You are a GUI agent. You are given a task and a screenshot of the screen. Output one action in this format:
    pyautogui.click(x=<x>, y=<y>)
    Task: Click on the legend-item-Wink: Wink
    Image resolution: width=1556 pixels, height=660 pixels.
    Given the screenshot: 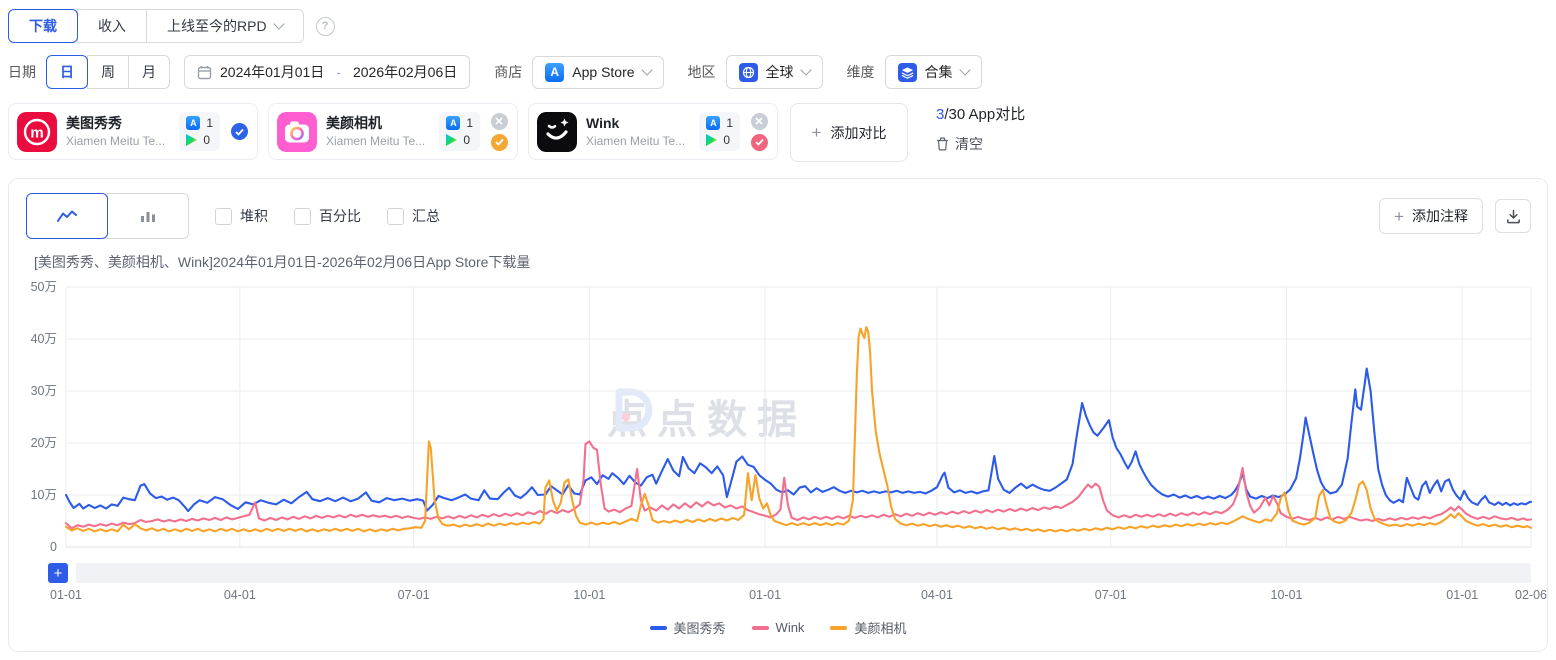 What is the action you would take?
    pyautogui.click(x=778, y=627)
    